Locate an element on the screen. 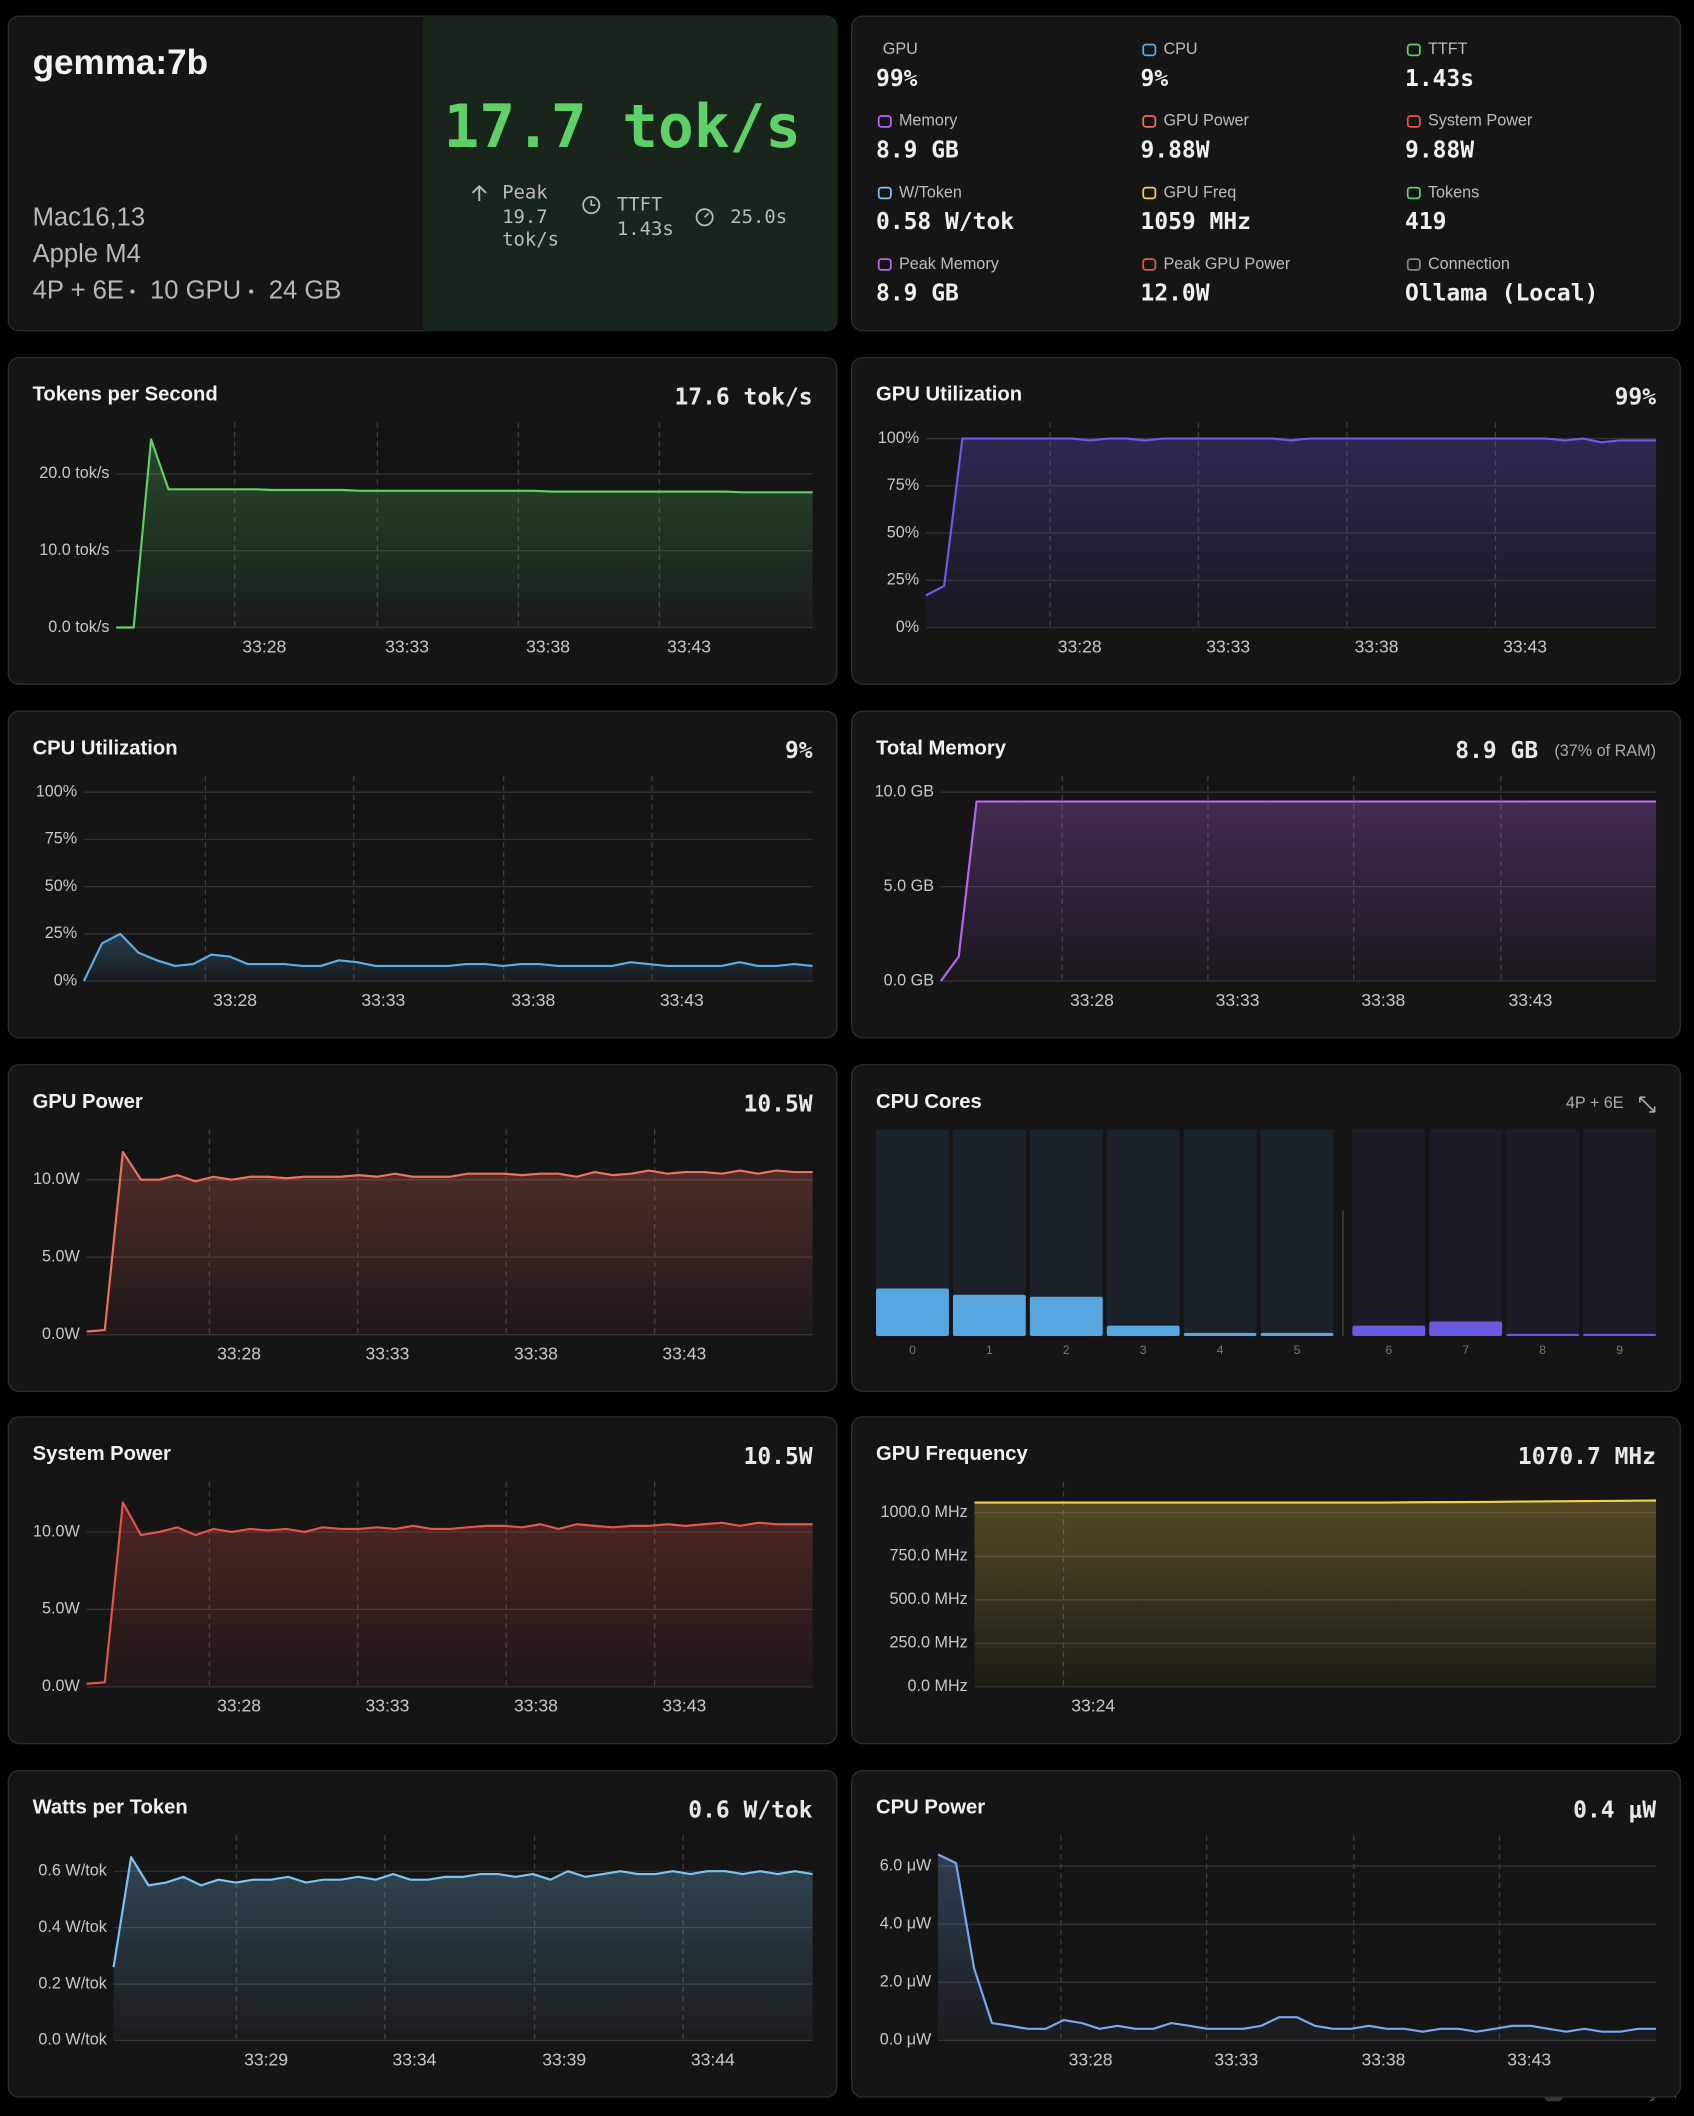  current-value: 0.4 μW is located at coordinates (1614, 1811).